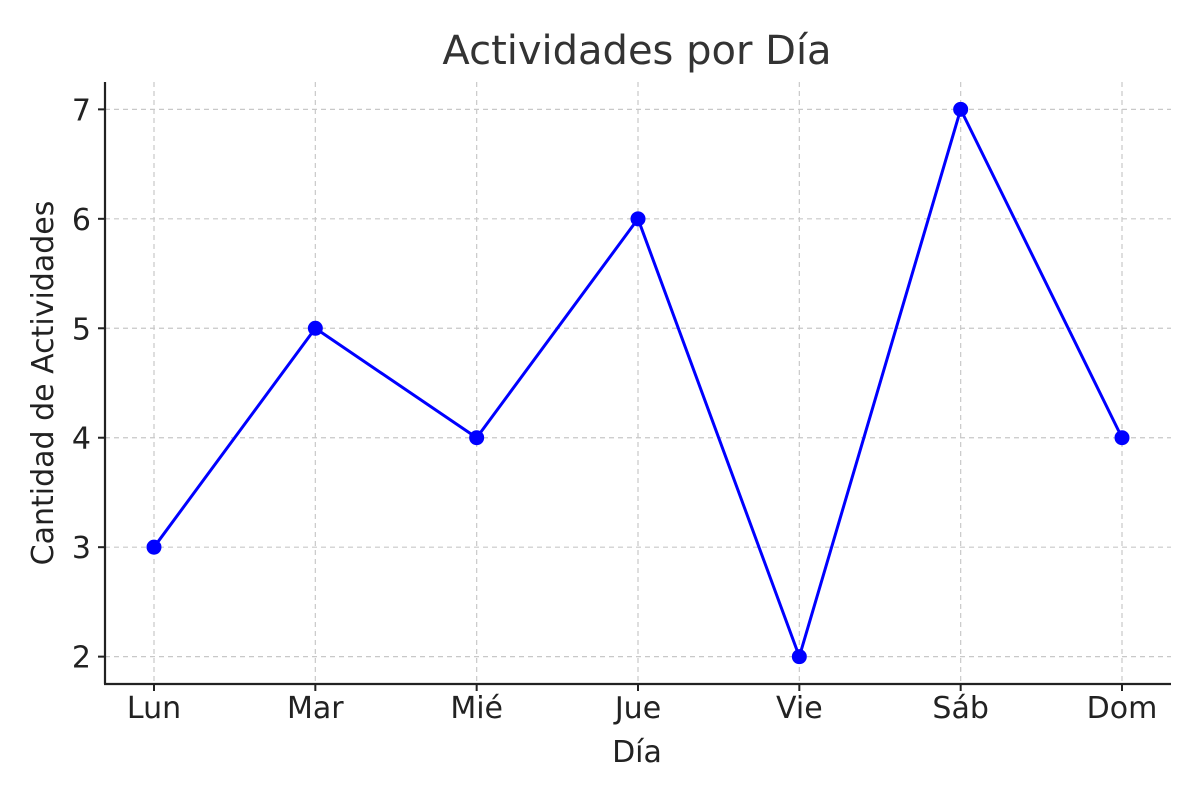  I want to click on x-tick-label: Sáb, so click(960, 708).